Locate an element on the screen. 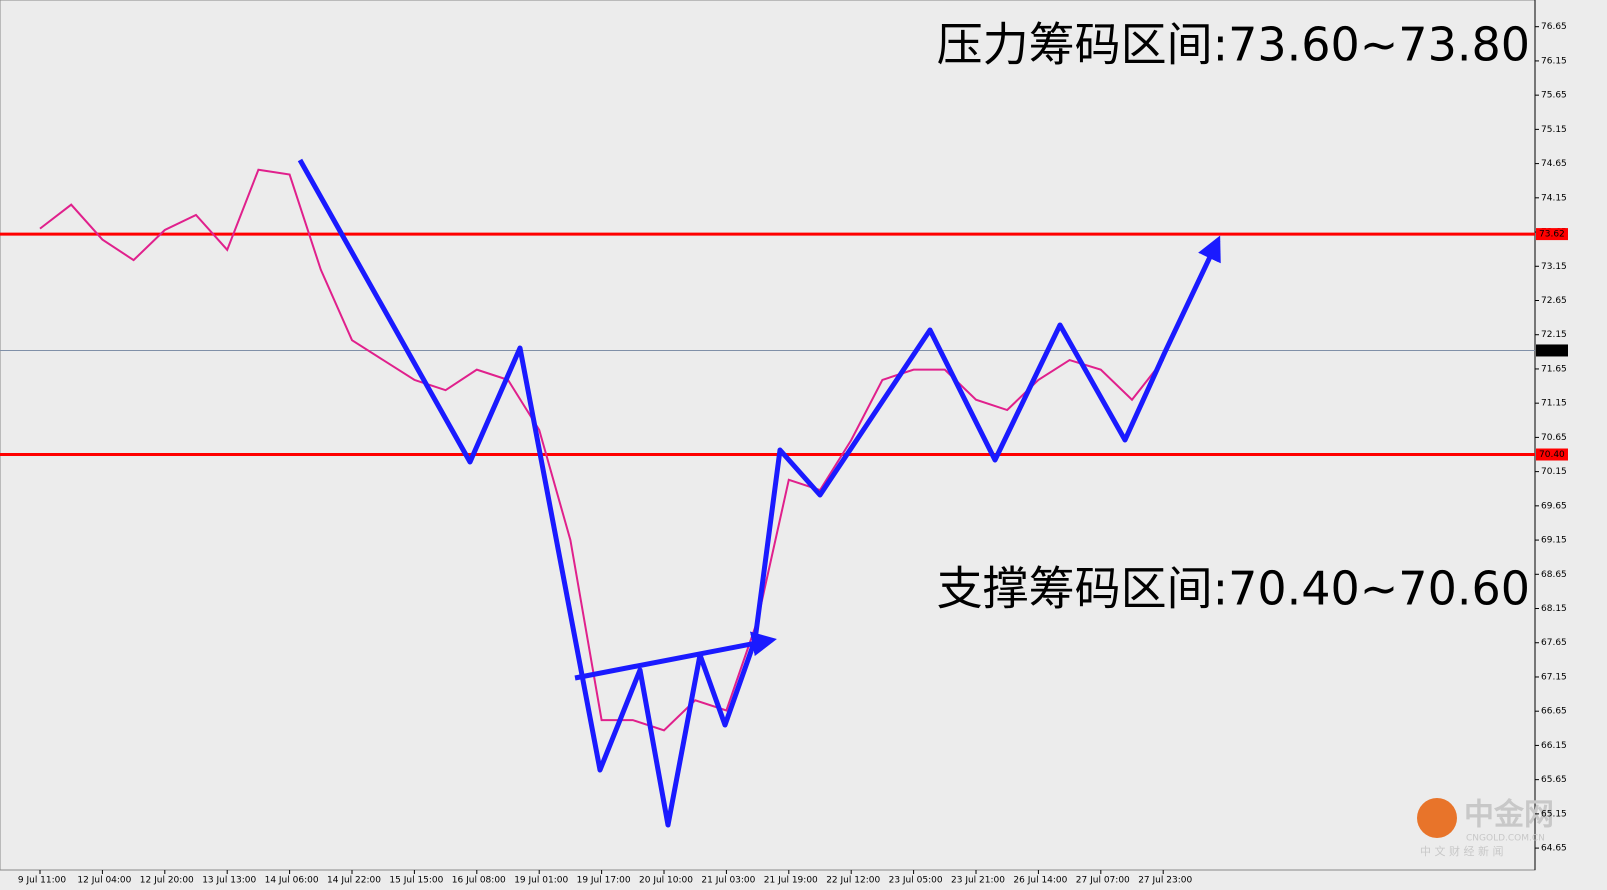  y-tick-label: 72.65 is located at coordinates (1554, 301).